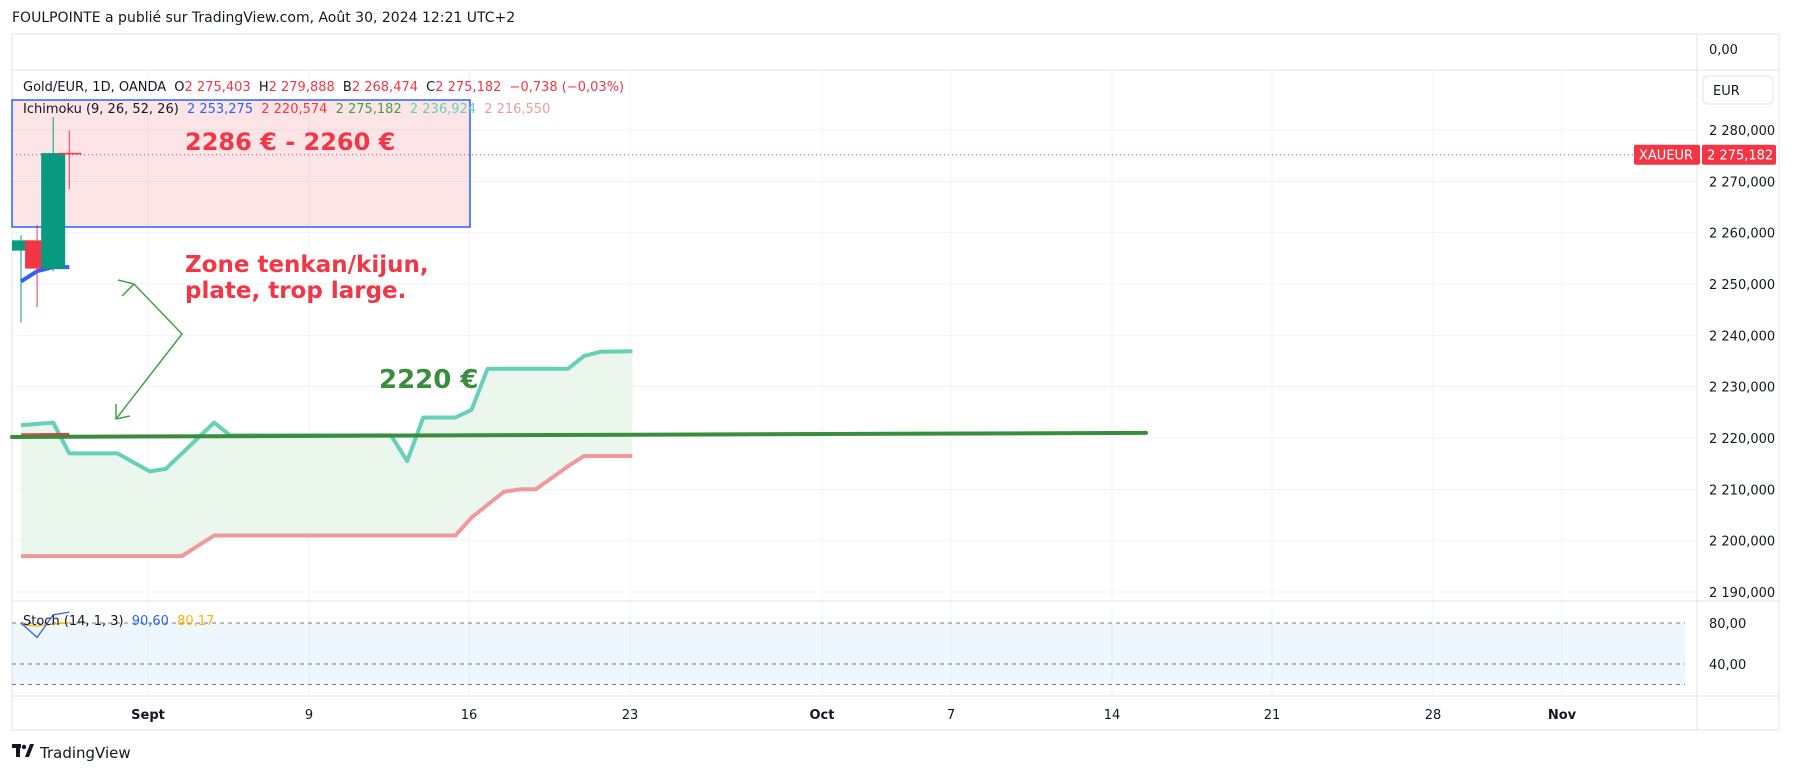  Describe the element at coordinates (1742, 490) in the screenshot. I see `price-tick-label: 2 210,000` at that location.